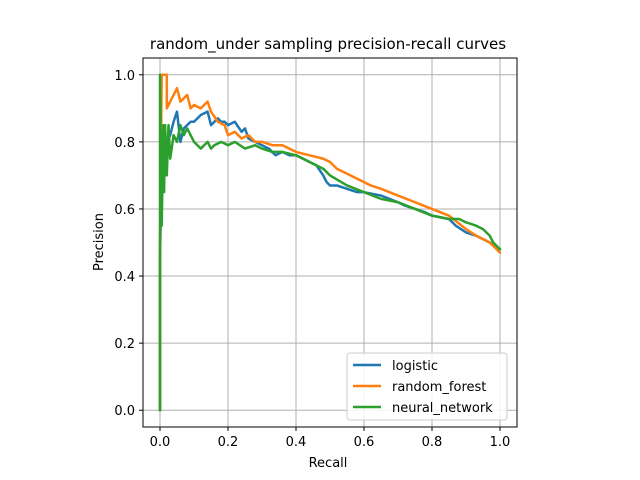  I want to click on x-tick-label: 1.0, so click(500, 442).